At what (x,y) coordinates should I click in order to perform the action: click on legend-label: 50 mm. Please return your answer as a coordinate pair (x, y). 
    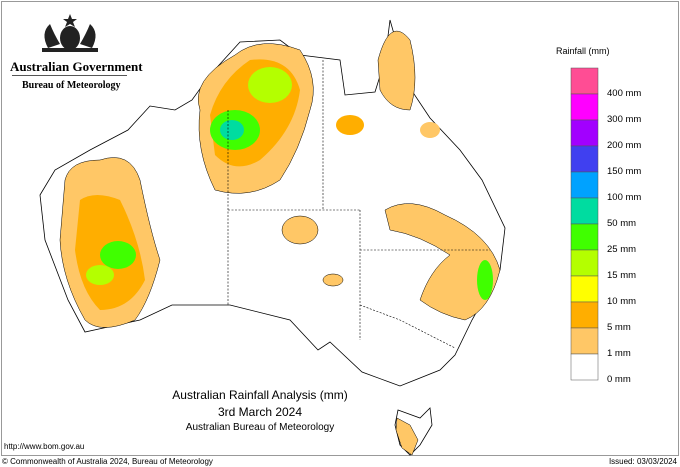
    Looking at the image, I should click on (622, 223).